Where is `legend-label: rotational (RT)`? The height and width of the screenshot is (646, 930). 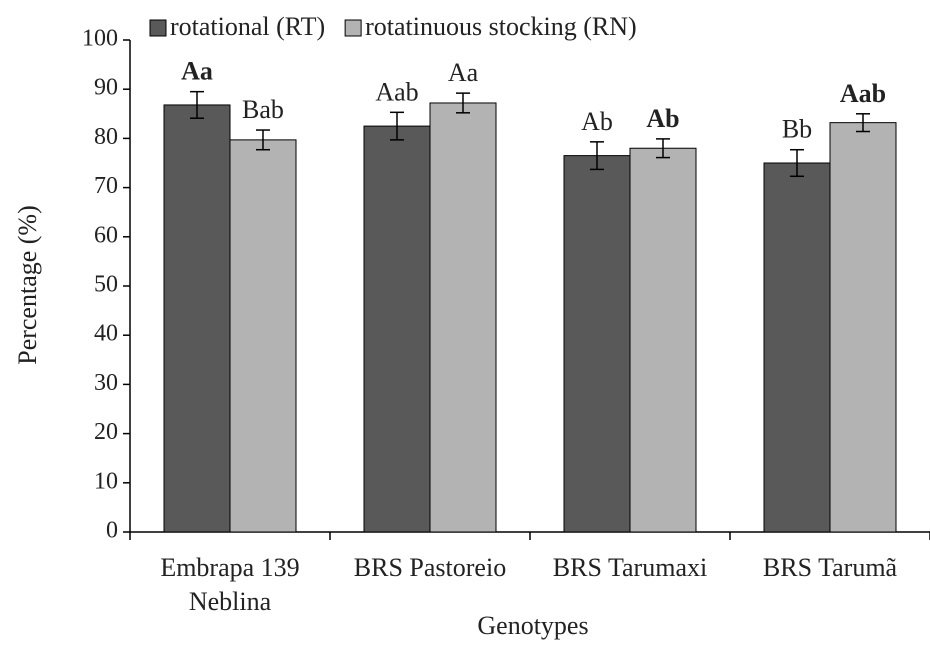
legend-label: rotational (RT) is located at coordinates (247, 26).